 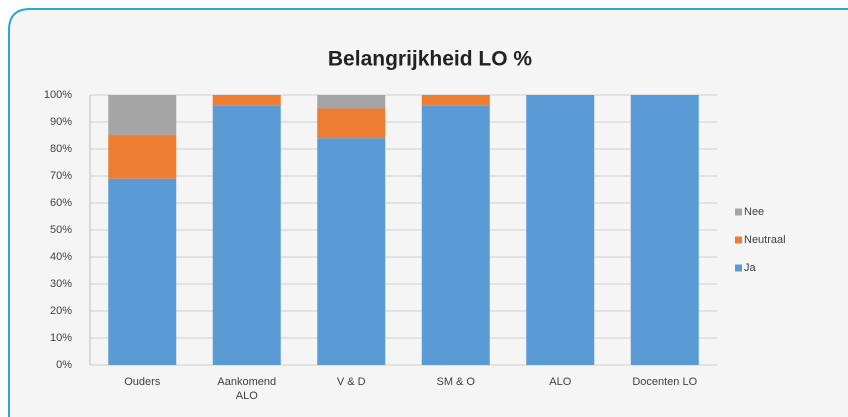 What do you see at coordinates (61, 122) in the screenshot?
I see `y-tick-label: 90%` at bounding box center [61, 122].